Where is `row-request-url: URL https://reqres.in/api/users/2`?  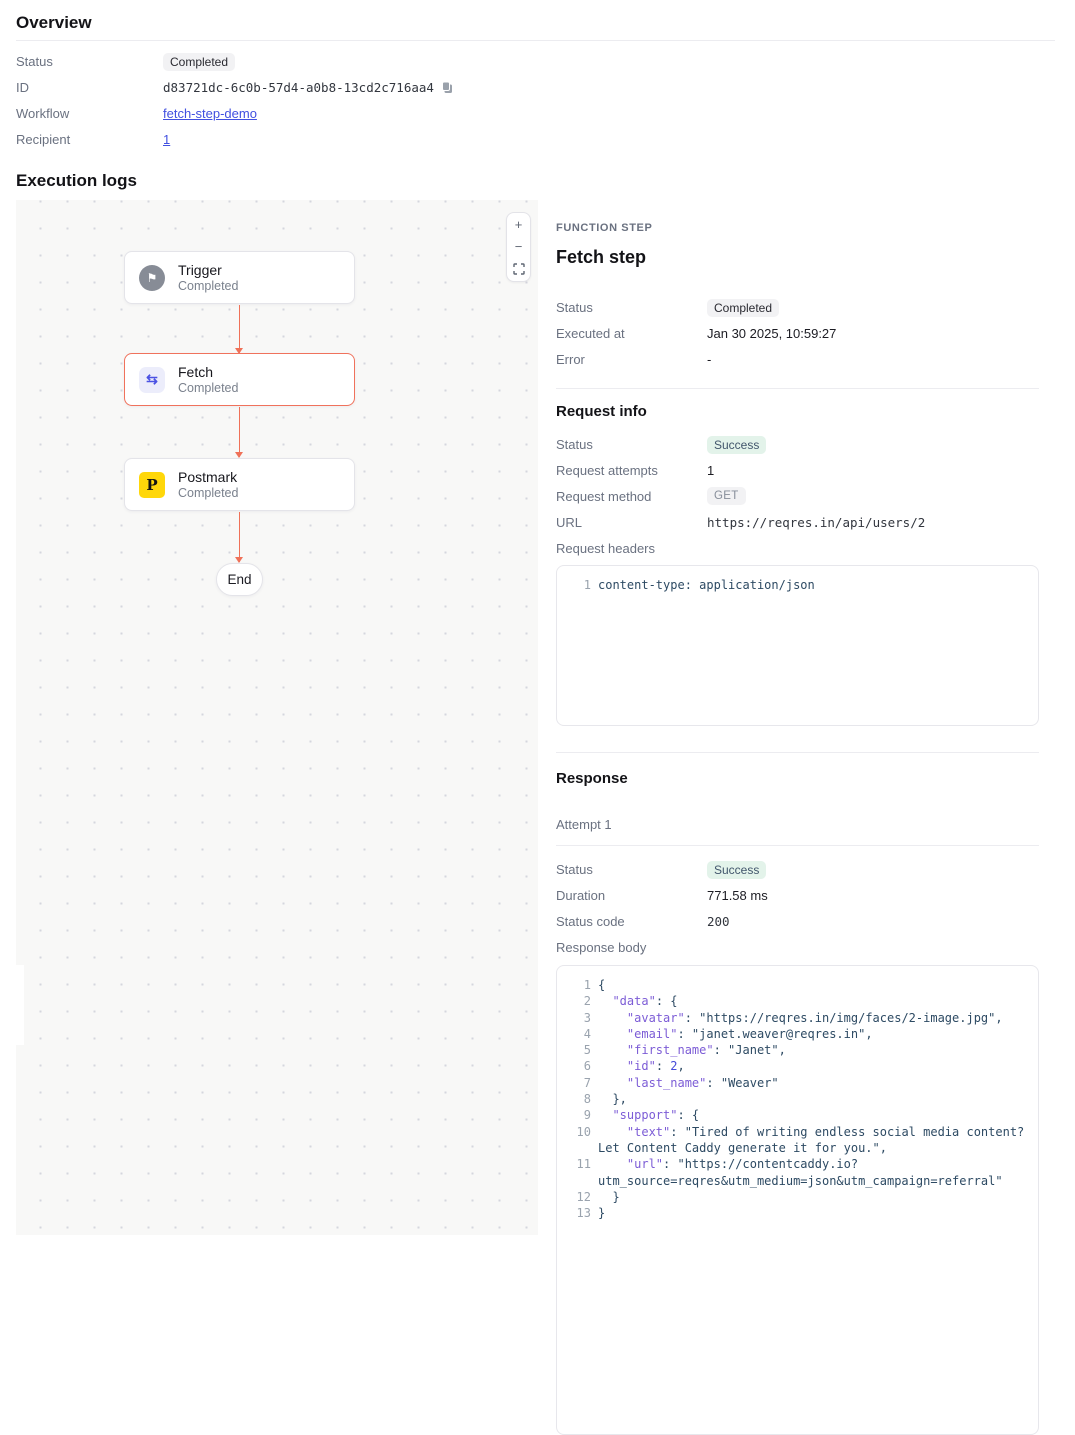
row-request-url: URL https://reqres.in/api/users/2 is located at coordinates (741, 522).